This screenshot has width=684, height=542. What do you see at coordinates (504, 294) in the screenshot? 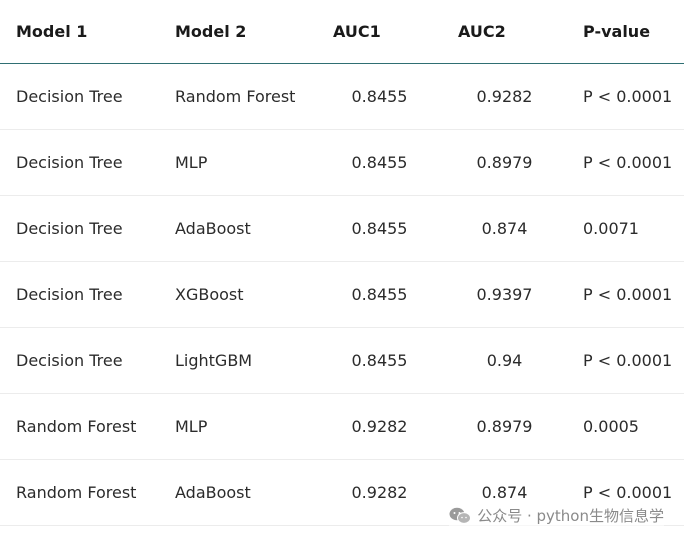
I see `cell-auc2: 0.9397` at bounding box center [504, 294].